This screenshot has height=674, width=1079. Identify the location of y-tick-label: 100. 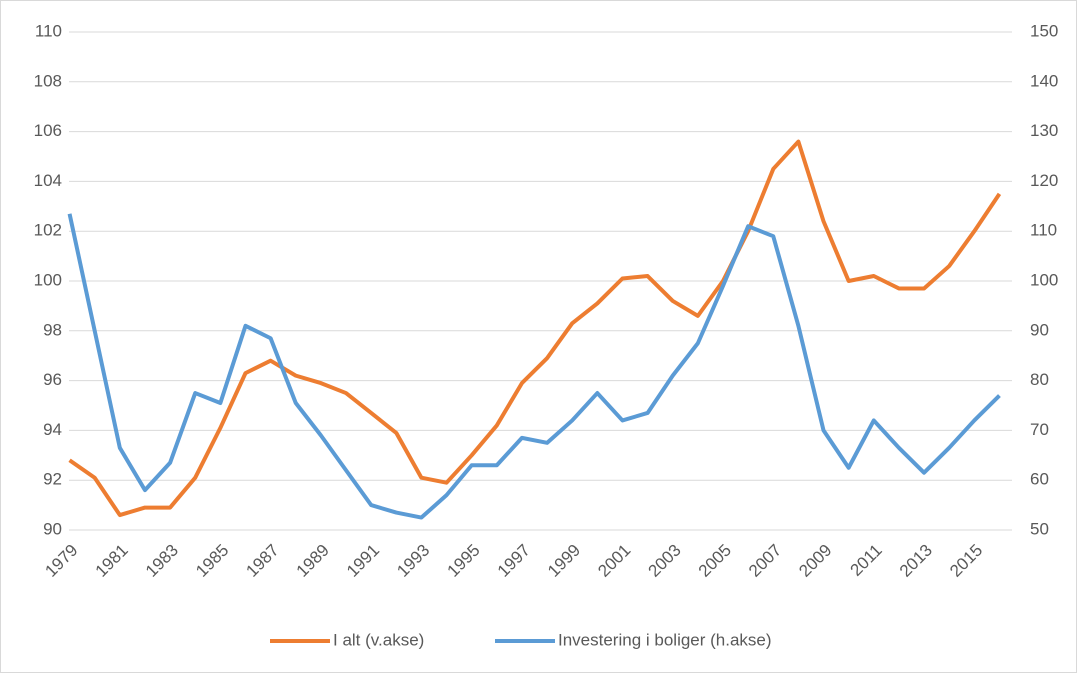
(48, 279).